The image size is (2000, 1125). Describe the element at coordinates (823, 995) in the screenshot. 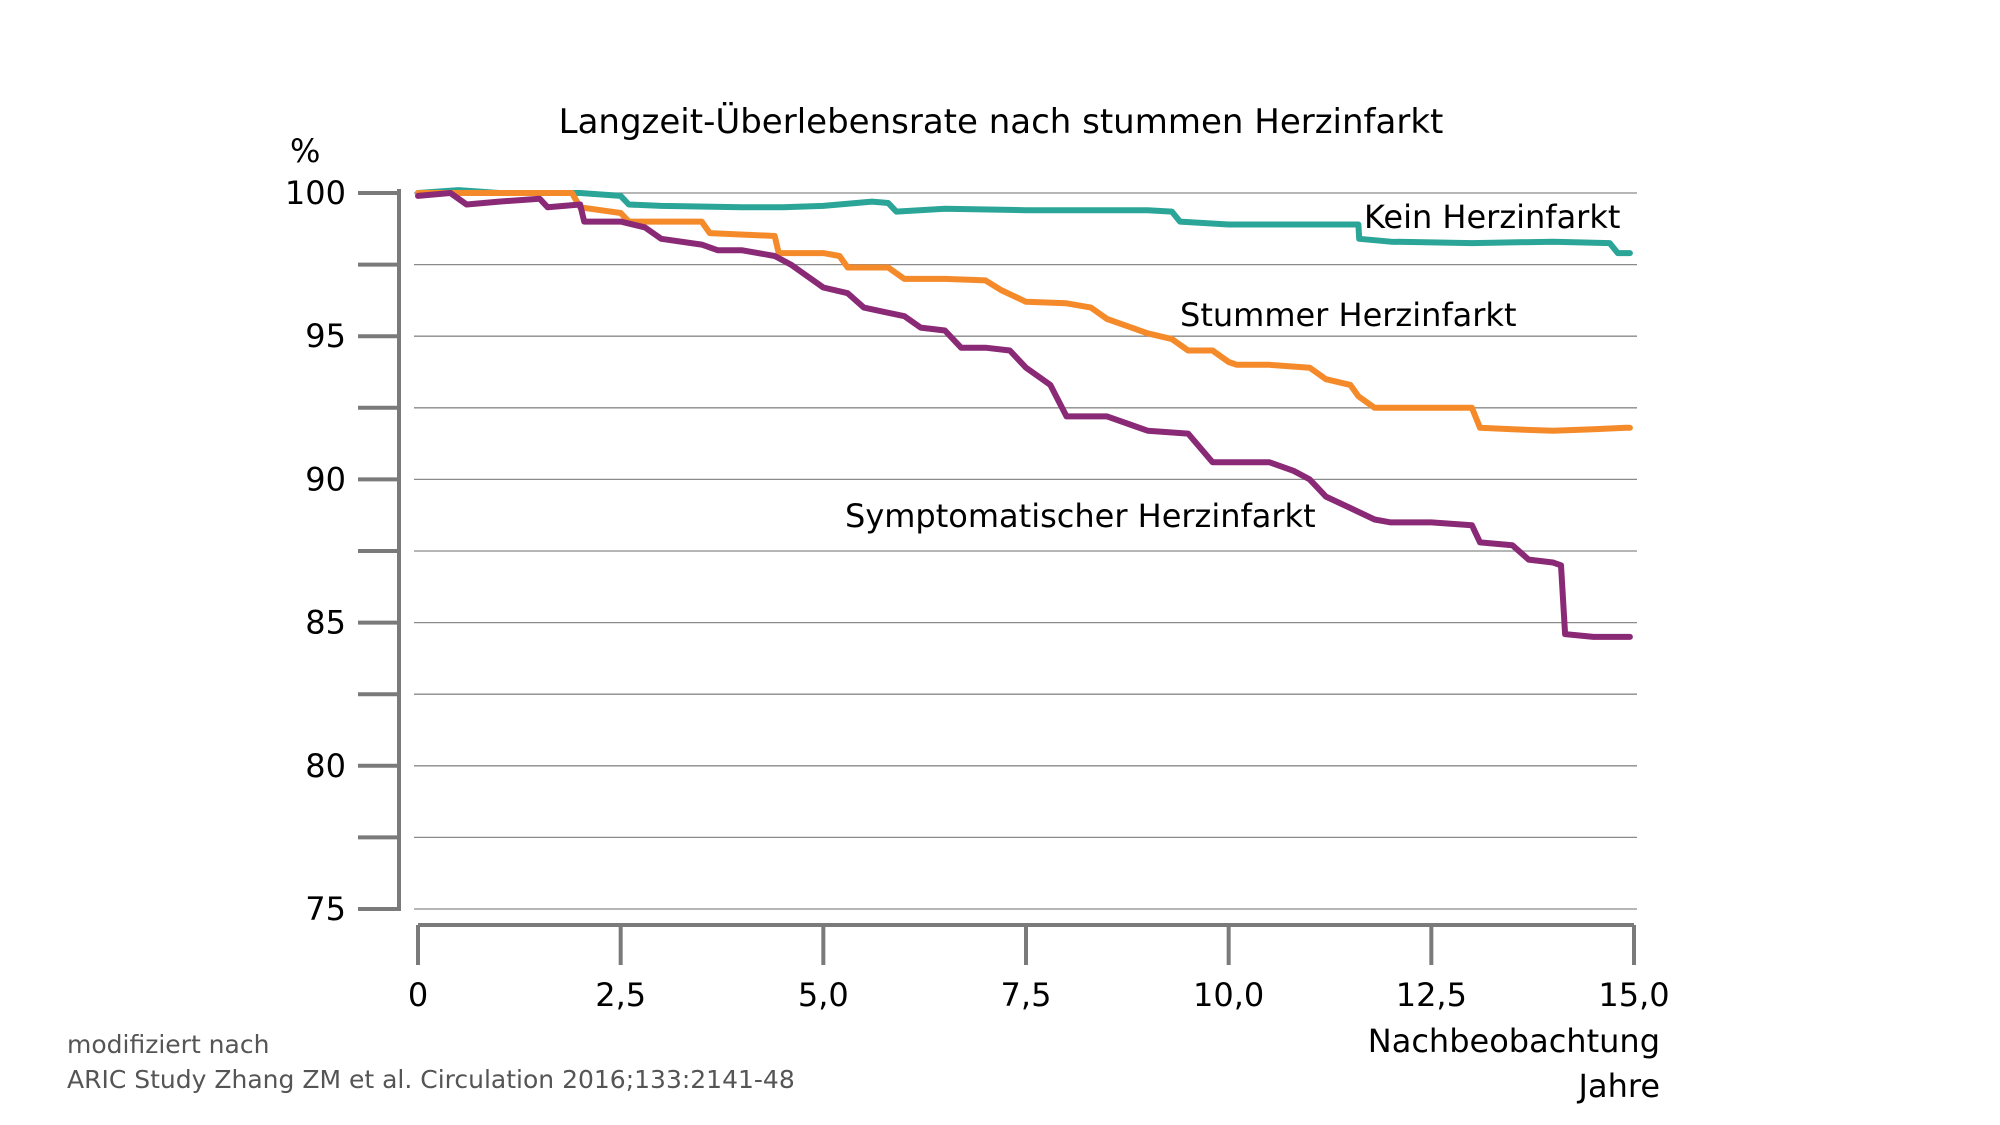

I see `x-tick-label: 5,0` at that location.